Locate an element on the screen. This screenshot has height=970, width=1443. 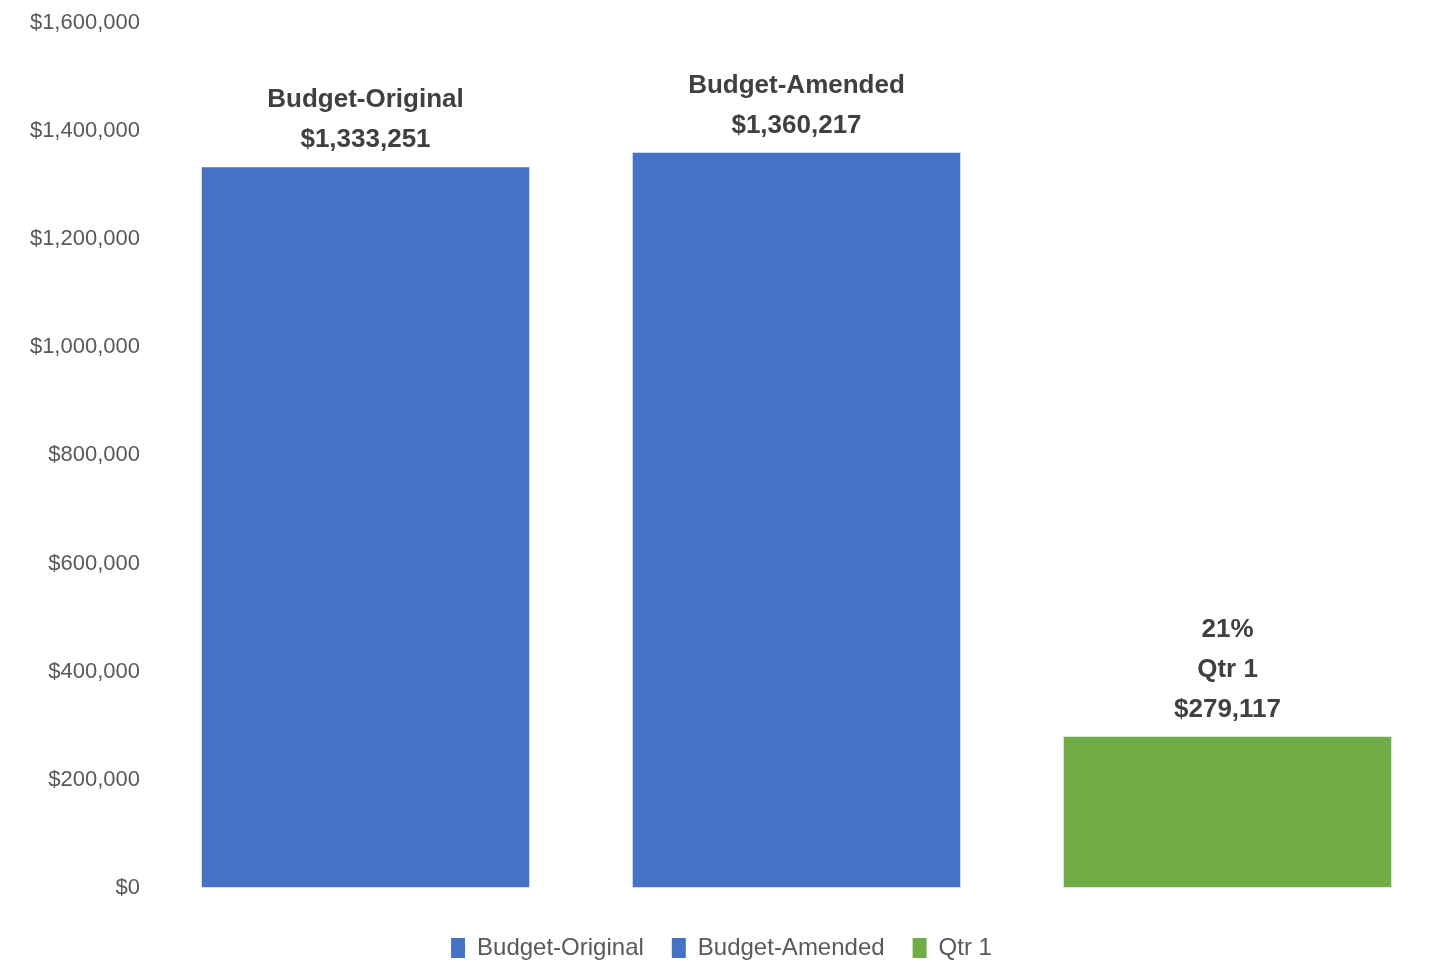
data-label: $1,360,217 is located at coordinates (796, 123).